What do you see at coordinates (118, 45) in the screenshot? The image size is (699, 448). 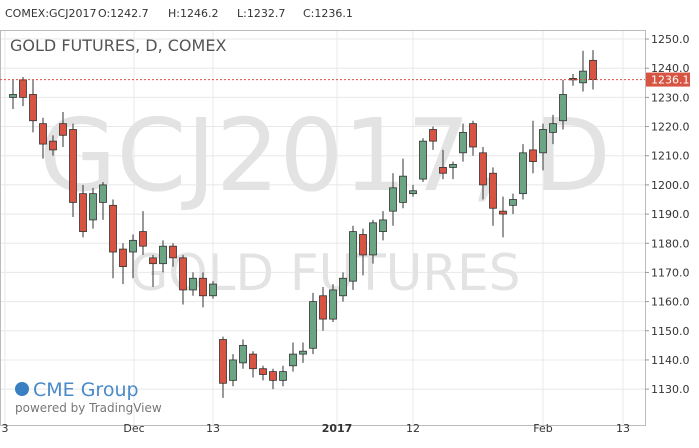 I see `chart-title: GOLD FUTURES, D, COMEX` at bounding box center [118, 45].